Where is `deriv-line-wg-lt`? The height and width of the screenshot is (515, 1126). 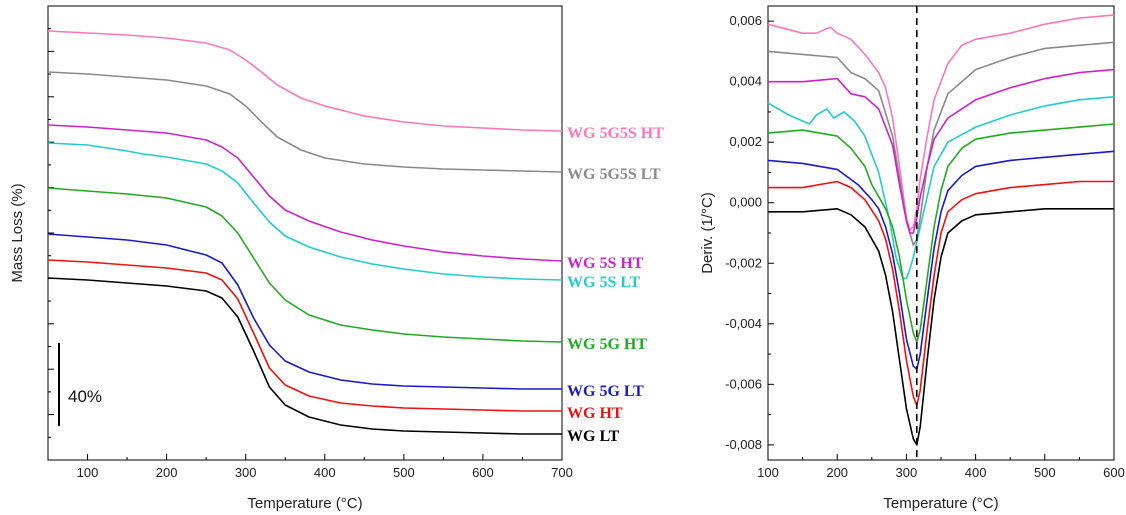 deriv-line-wg-lt is located at coordinates (941, 327).